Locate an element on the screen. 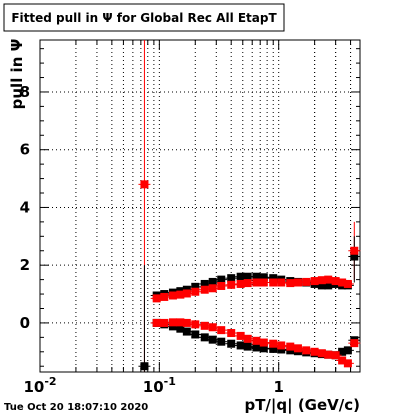  x-tick-label: 1 is located at coordinates (278, 387).